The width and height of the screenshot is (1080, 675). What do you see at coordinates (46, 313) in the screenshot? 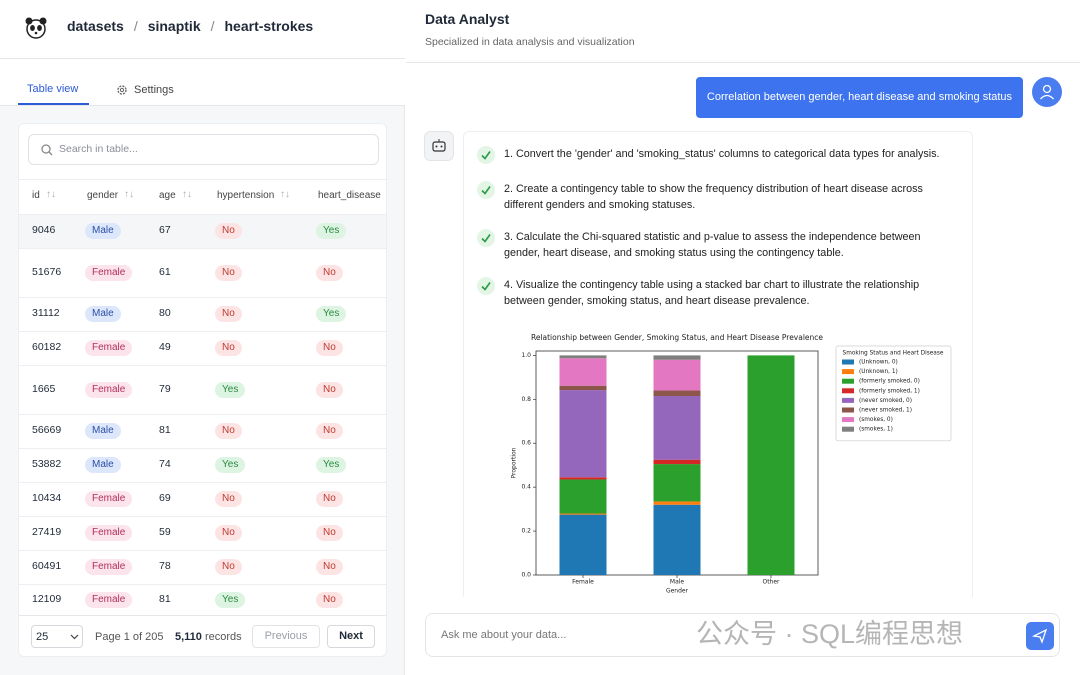
I see `table-cell: 31112` at bounding box center [46, 313].